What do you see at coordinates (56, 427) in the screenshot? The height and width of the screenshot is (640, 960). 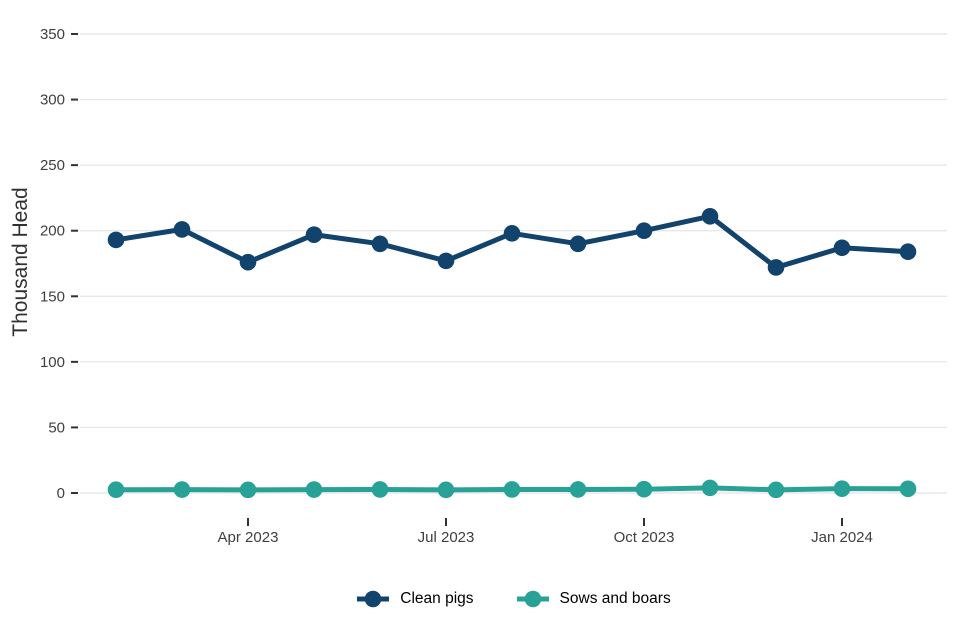 I see `y-tick-label: 50` at bounding box center [56, 427].